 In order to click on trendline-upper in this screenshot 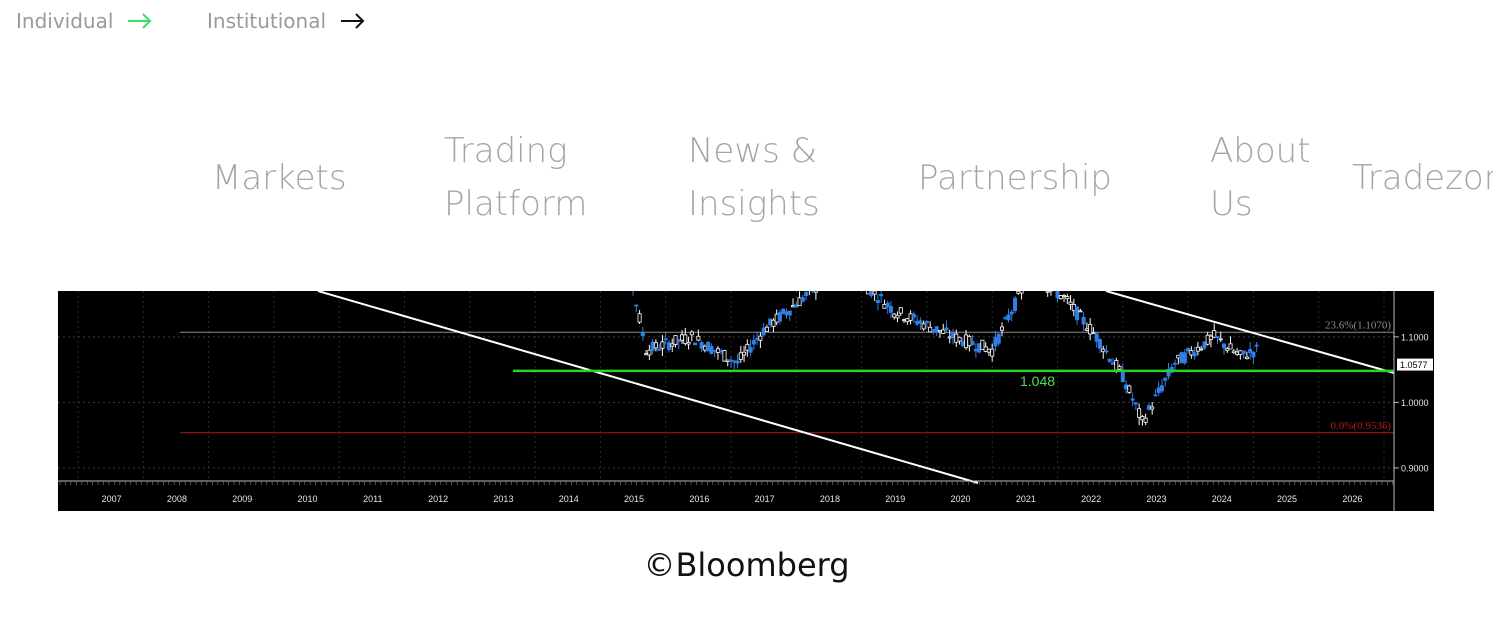, I will do `click(1250, 332)`.